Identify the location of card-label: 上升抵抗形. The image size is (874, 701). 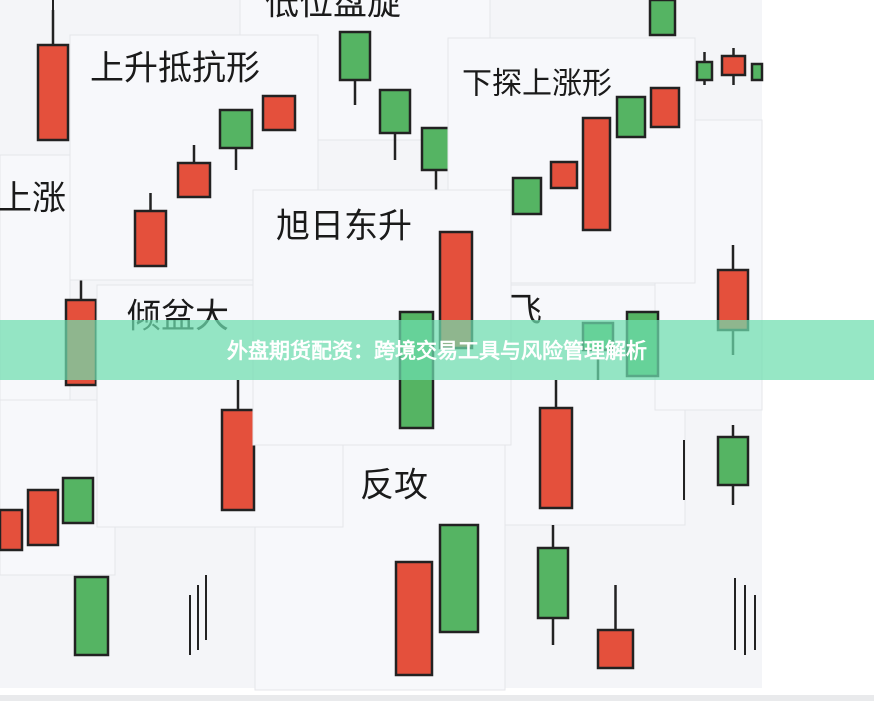
(175, 69).